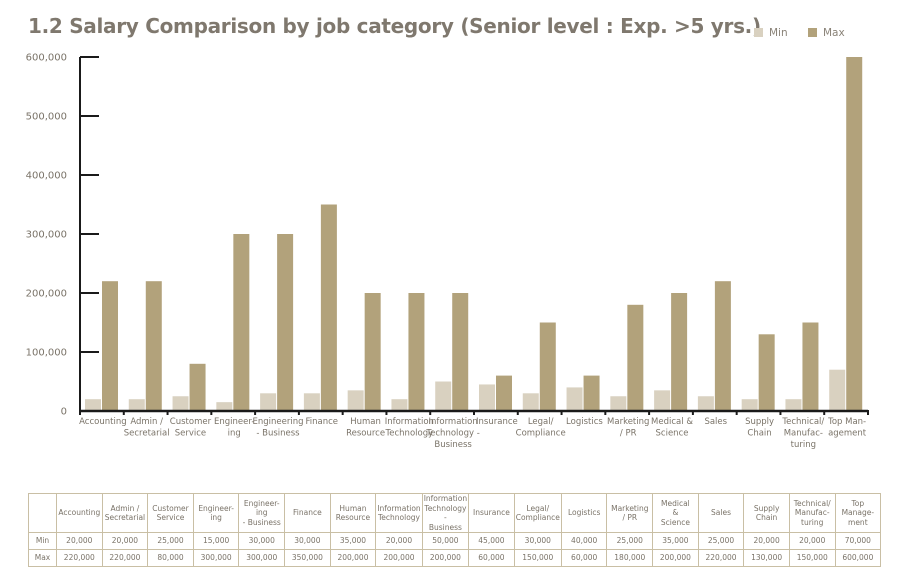 The image size is (901, 580). I want to click on table-header-cell: Information Technology, so click(399, 513).